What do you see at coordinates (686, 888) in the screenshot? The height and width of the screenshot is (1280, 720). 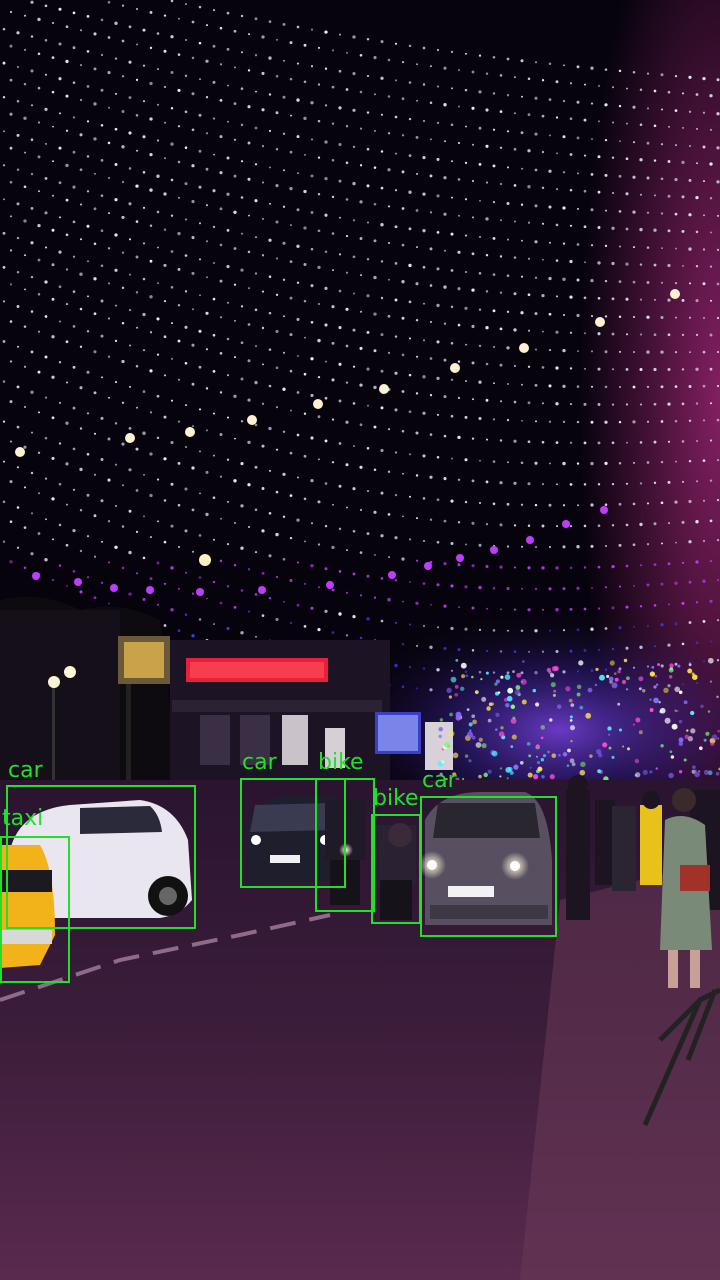 I see `woman-with-phone` at bounding box center [686, 888].